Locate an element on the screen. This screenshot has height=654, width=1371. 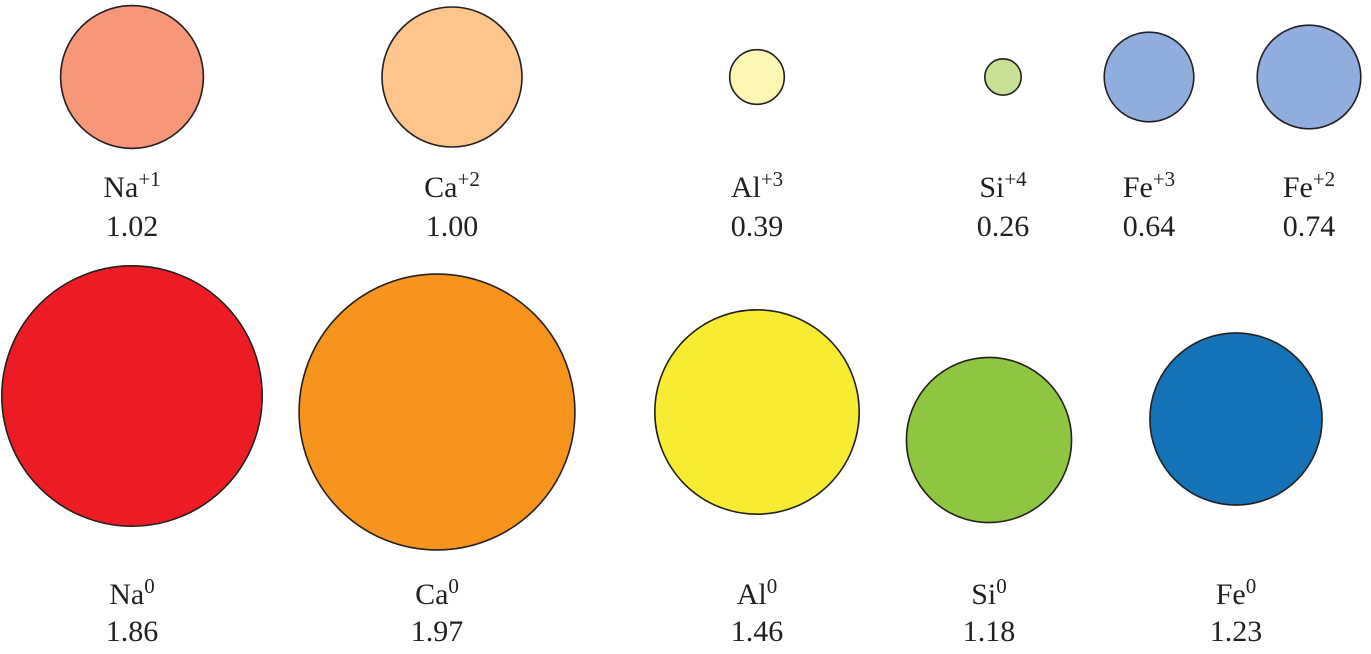
atom-radius-value-al-0: 1.46 is located at coordinates (757, 631).